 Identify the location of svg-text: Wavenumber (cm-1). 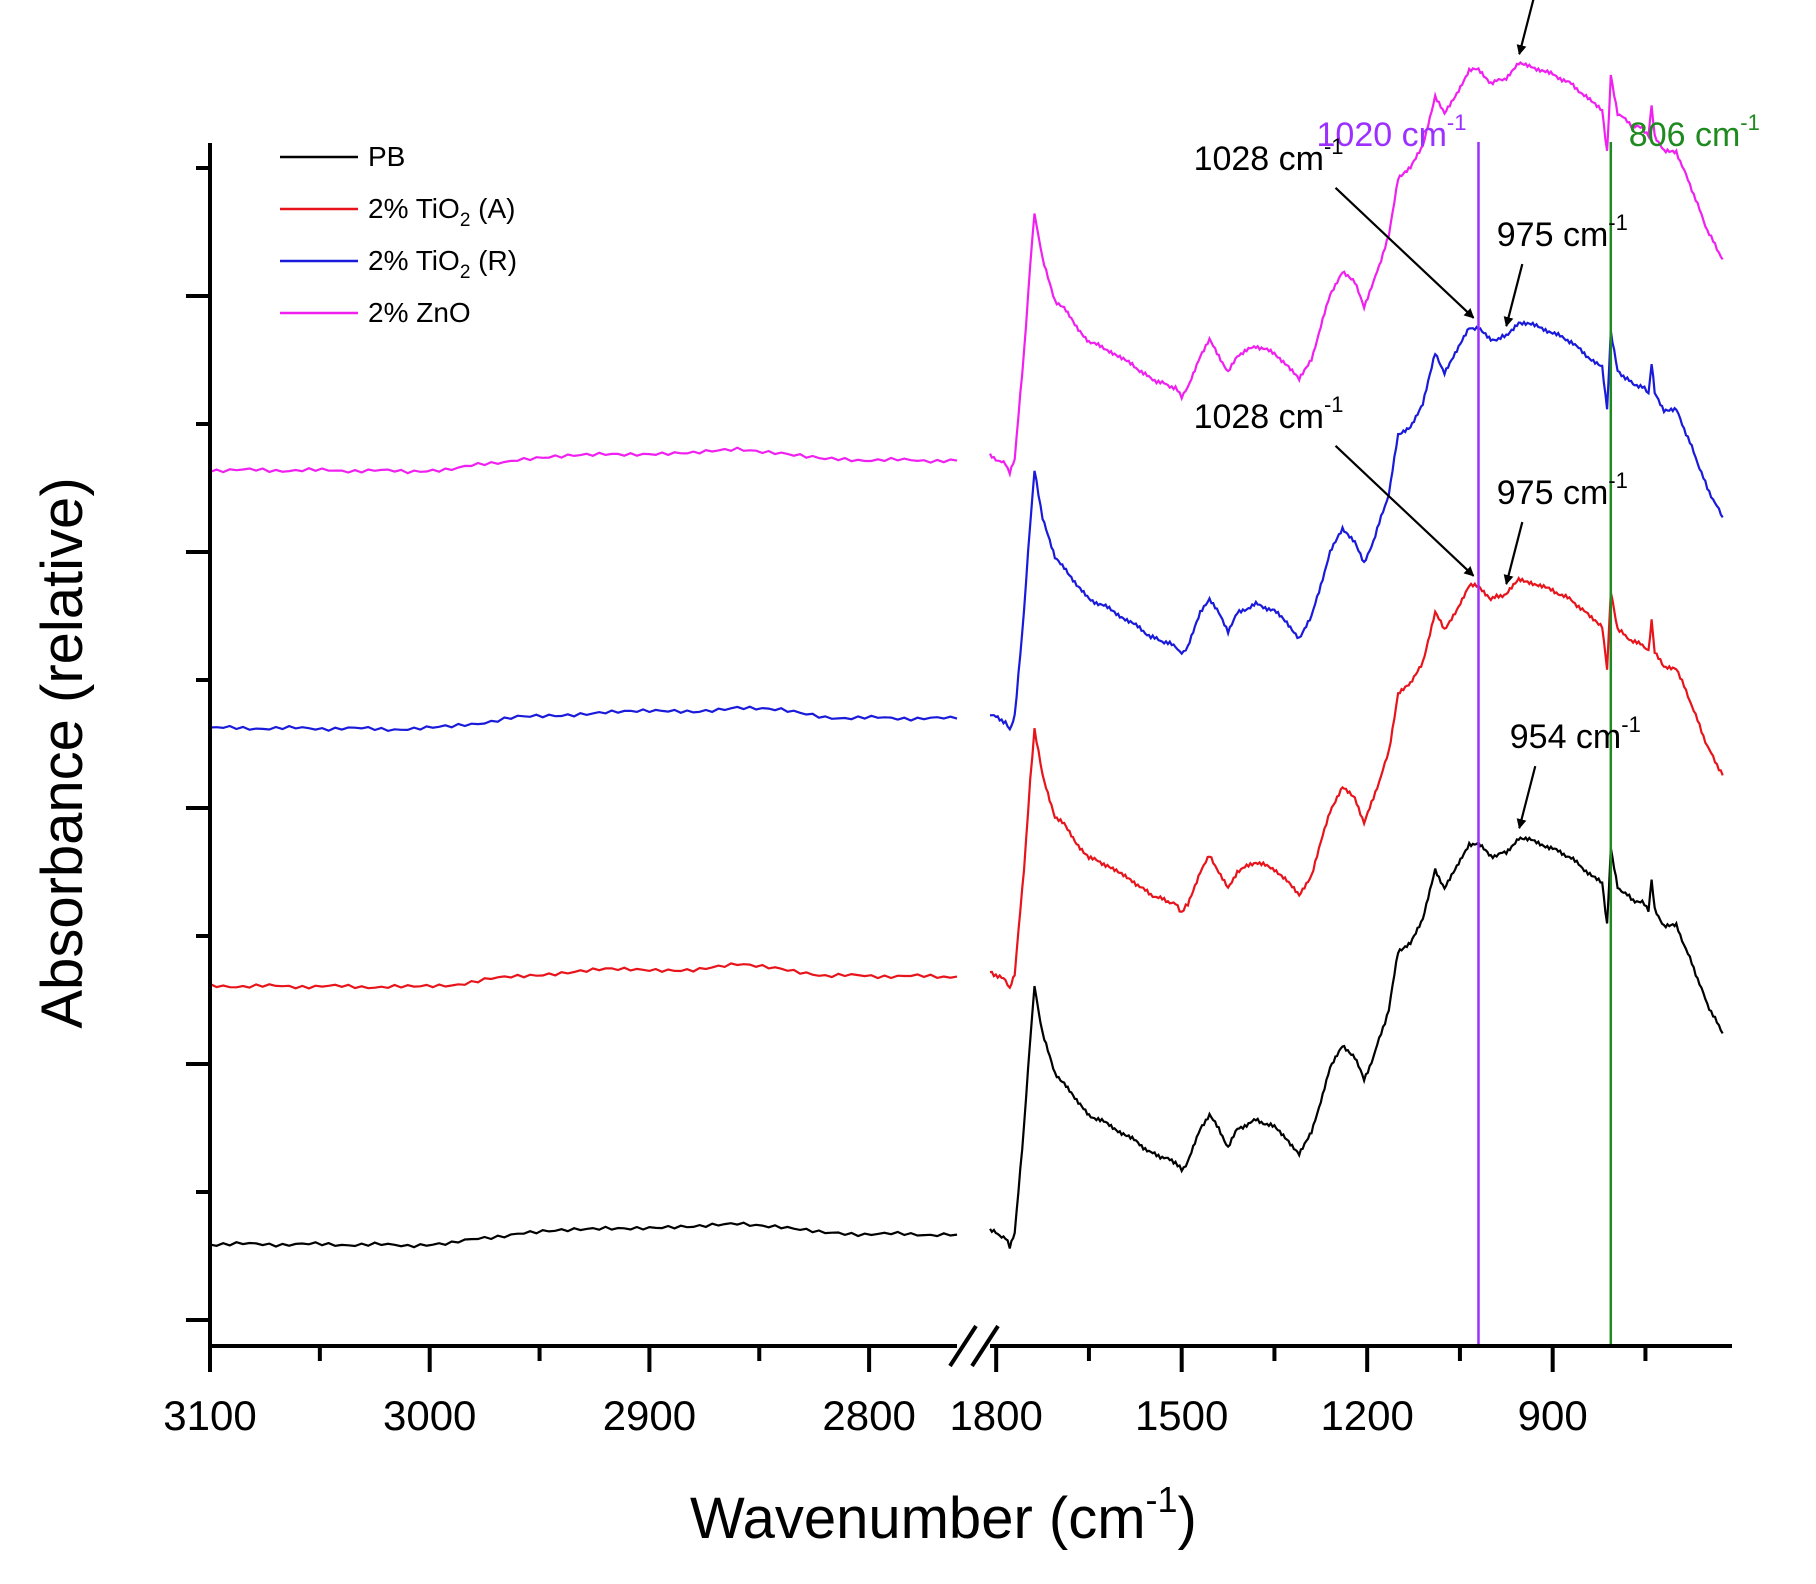
(943, 1515).